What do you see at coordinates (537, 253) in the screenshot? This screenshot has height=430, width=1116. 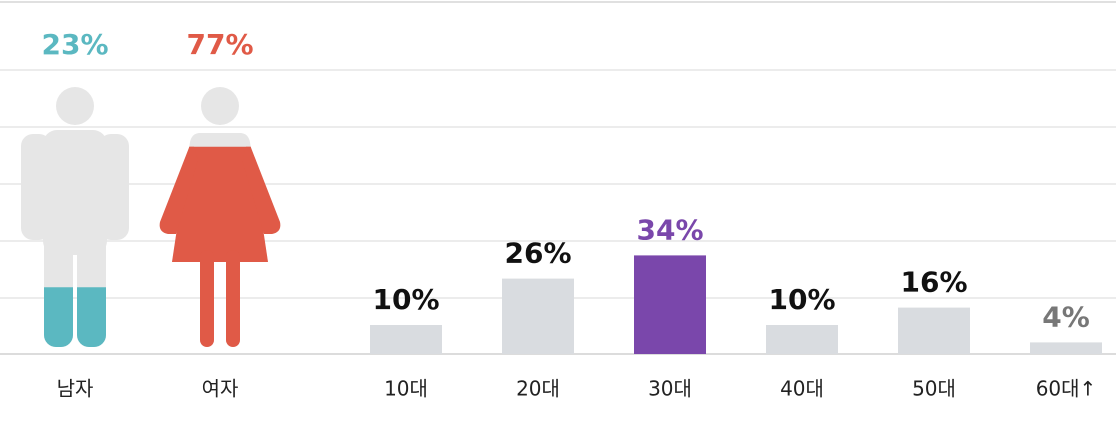 I see `value-label: 26%` at bounding box center [537, 253].